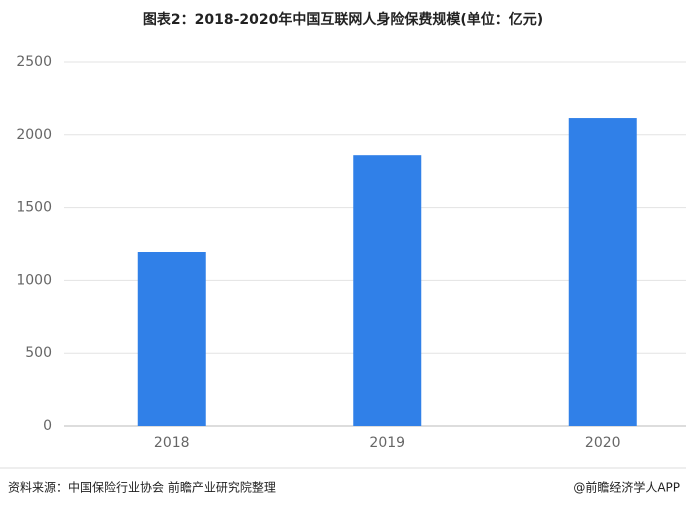 This screenshot has width=686, height=507. I want to click on y-tick-label: 1000, so click(34, 280).